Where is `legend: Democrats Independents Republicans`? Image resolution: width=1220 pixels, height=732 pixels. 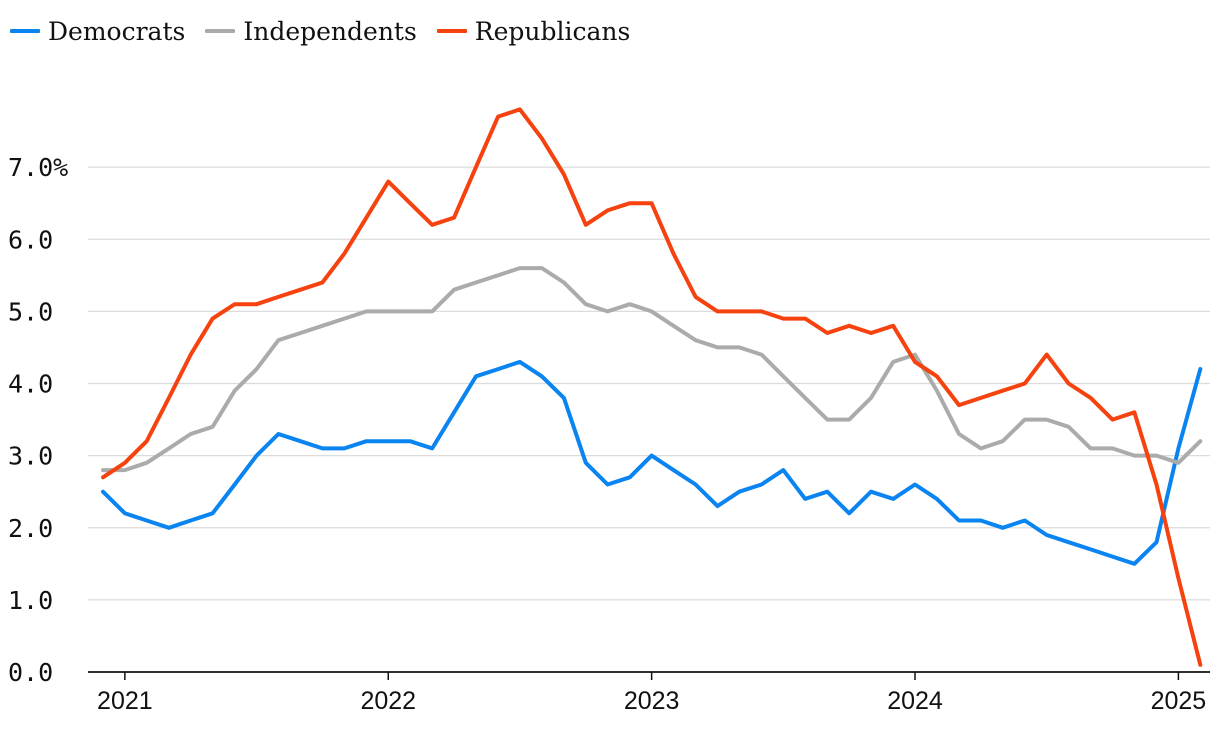 legend: Democrats Independents Republicans is located at coordinates (330, 31).